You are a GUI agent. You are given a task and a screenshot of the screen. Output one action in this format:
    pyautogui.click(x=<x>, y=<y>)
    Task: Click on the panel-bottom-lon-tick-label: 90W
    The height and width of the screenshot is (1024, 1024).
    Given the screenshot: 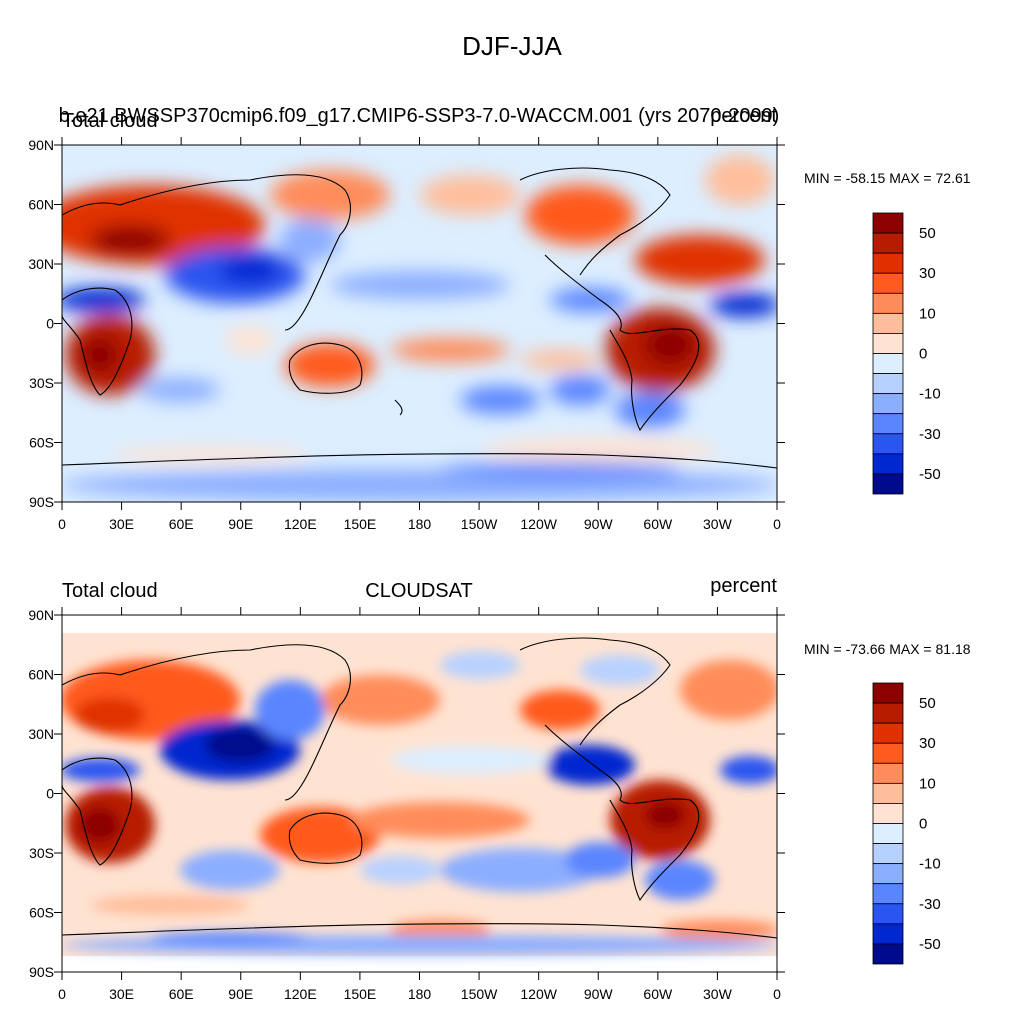 What is the action you would take?
    pyautogui.click(x=599, y=994)
    